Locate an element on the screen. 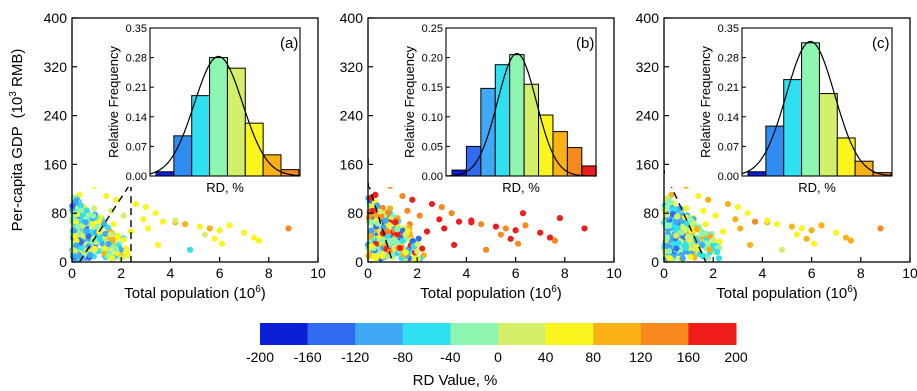  inset-y-tick-label: 0.25 is located at coordinates (432, 29).